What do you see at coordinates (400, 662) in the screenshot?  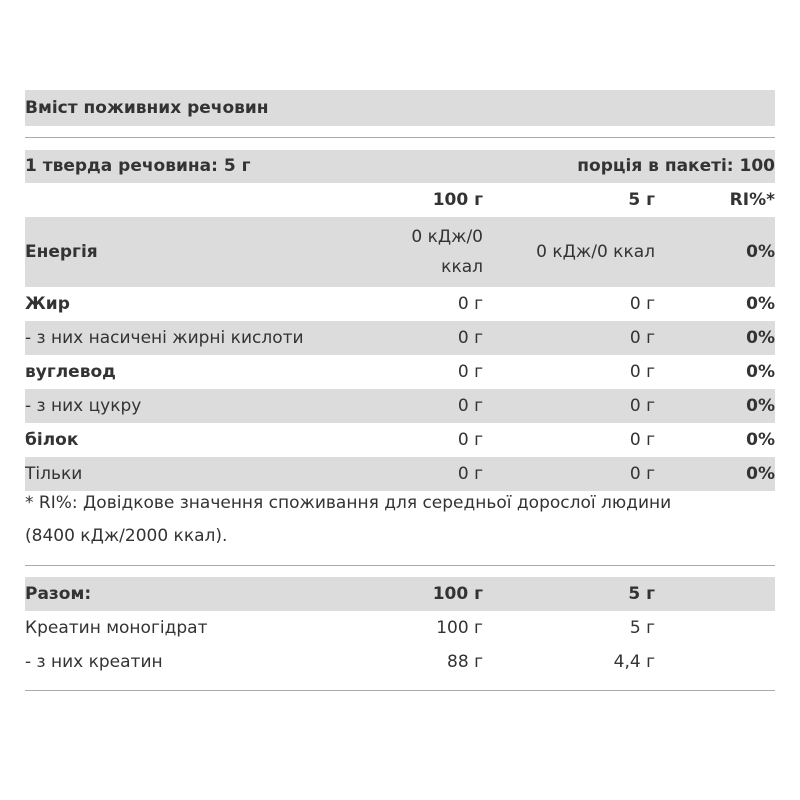 I see `row: - з них креатин 88 г 4,4 г` at bounding box center [400, 662].